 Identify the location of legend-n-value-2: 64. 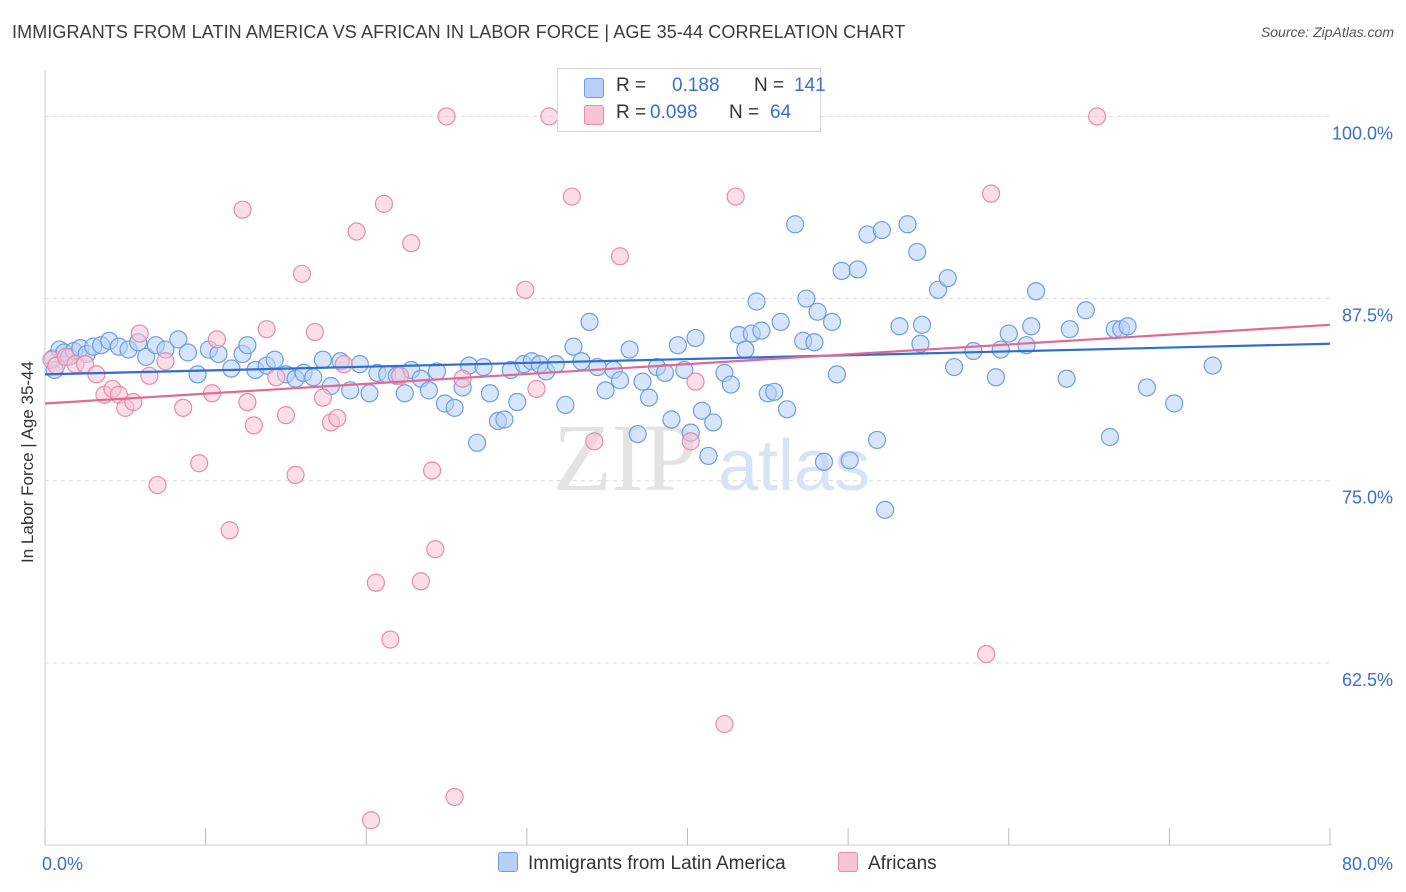
(781, 112).